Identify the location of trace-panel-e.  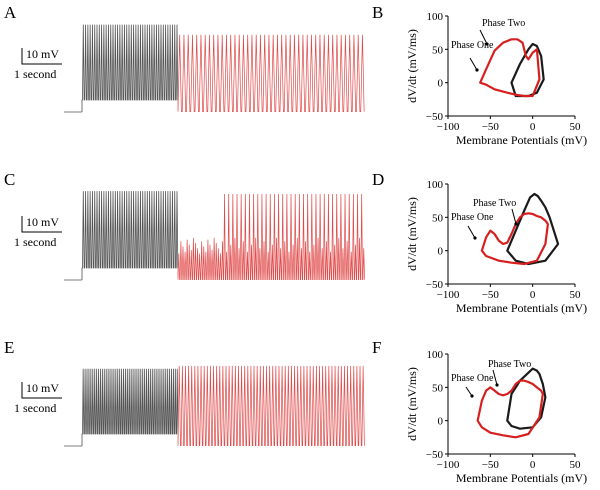
(214, 406).